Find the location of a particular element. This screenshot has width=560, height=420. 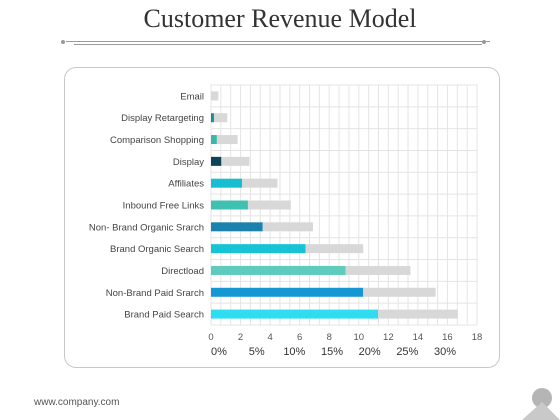

category-label: Brand Organic Search is located at coordinates (157, 249).